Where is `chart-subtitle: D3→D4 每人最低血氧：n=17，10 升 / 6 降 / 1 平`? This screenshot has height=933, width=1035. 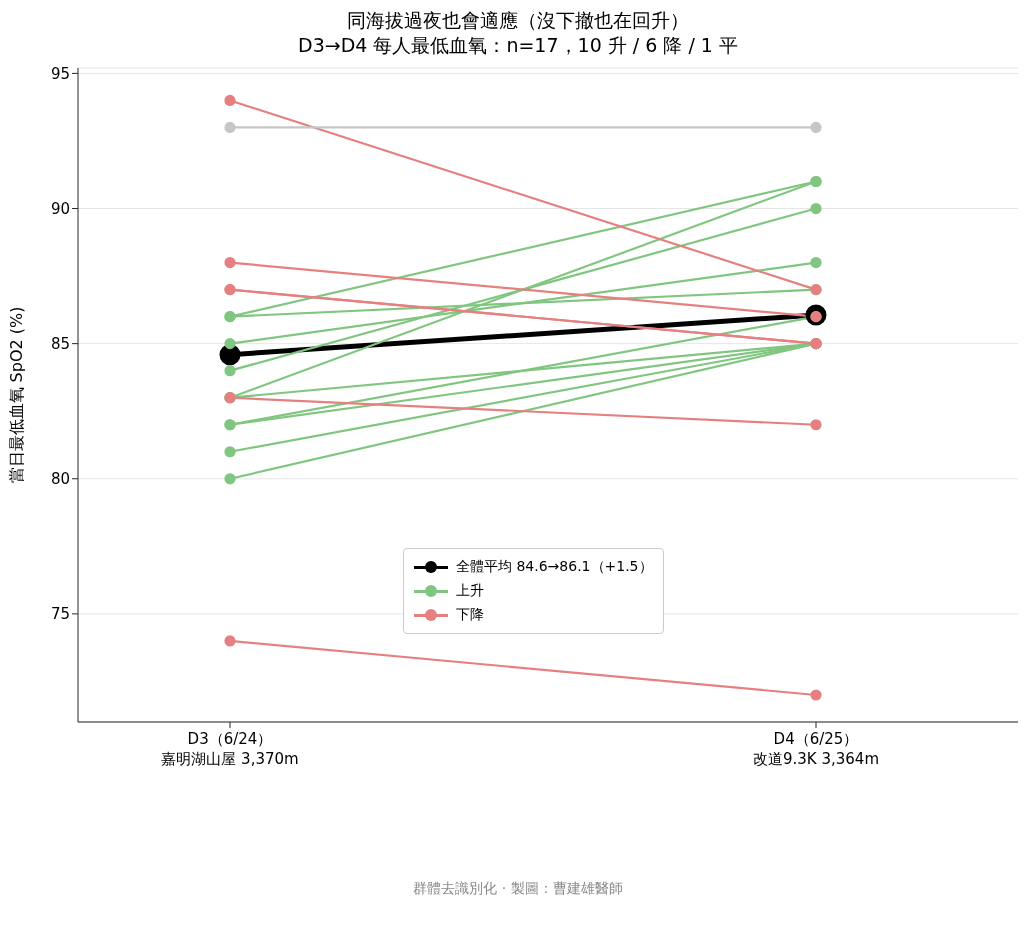 chart-subtitle: D3→D4 每人最低血氧：n=17，10 升 / 6 降 / 1 平 is located at coordinates (518, 45).